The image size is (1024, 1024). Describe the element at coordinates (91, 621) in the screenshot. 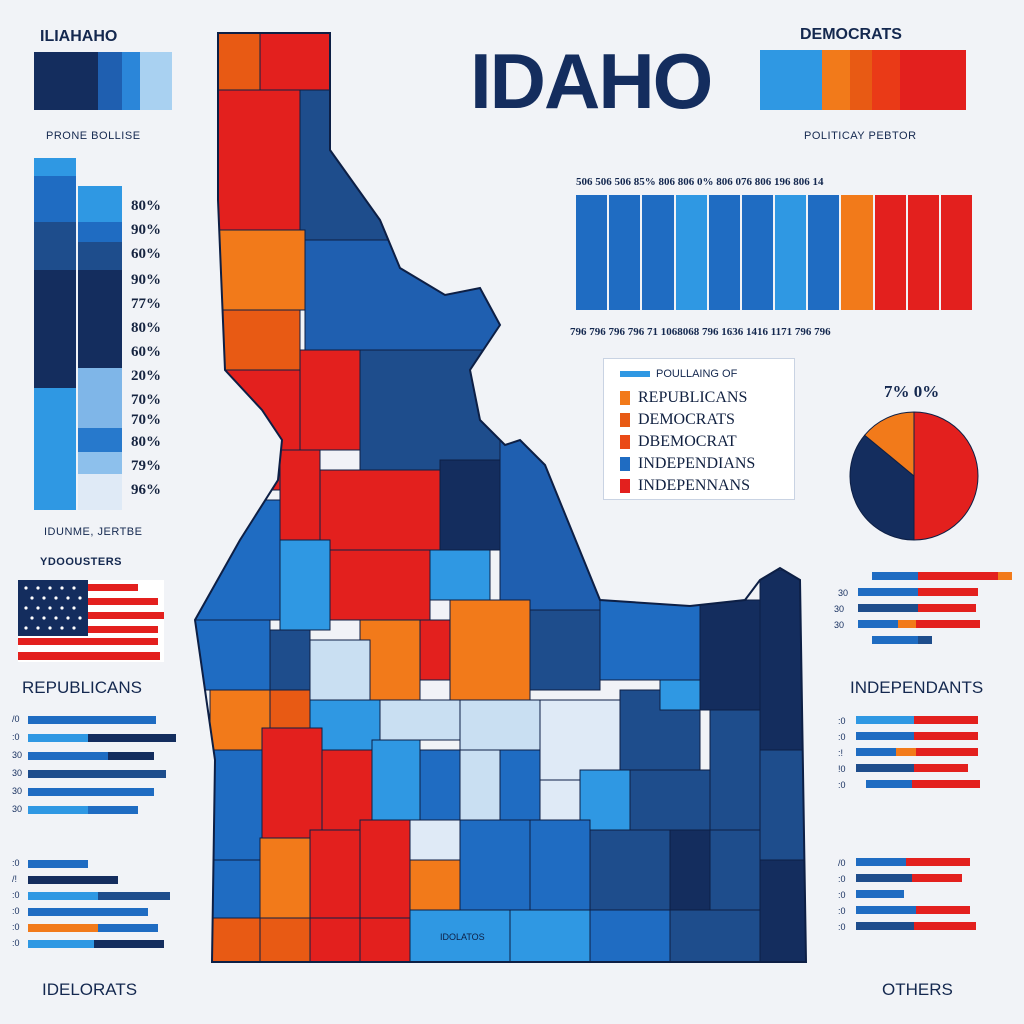

I see `us-flag-icon` at that location.